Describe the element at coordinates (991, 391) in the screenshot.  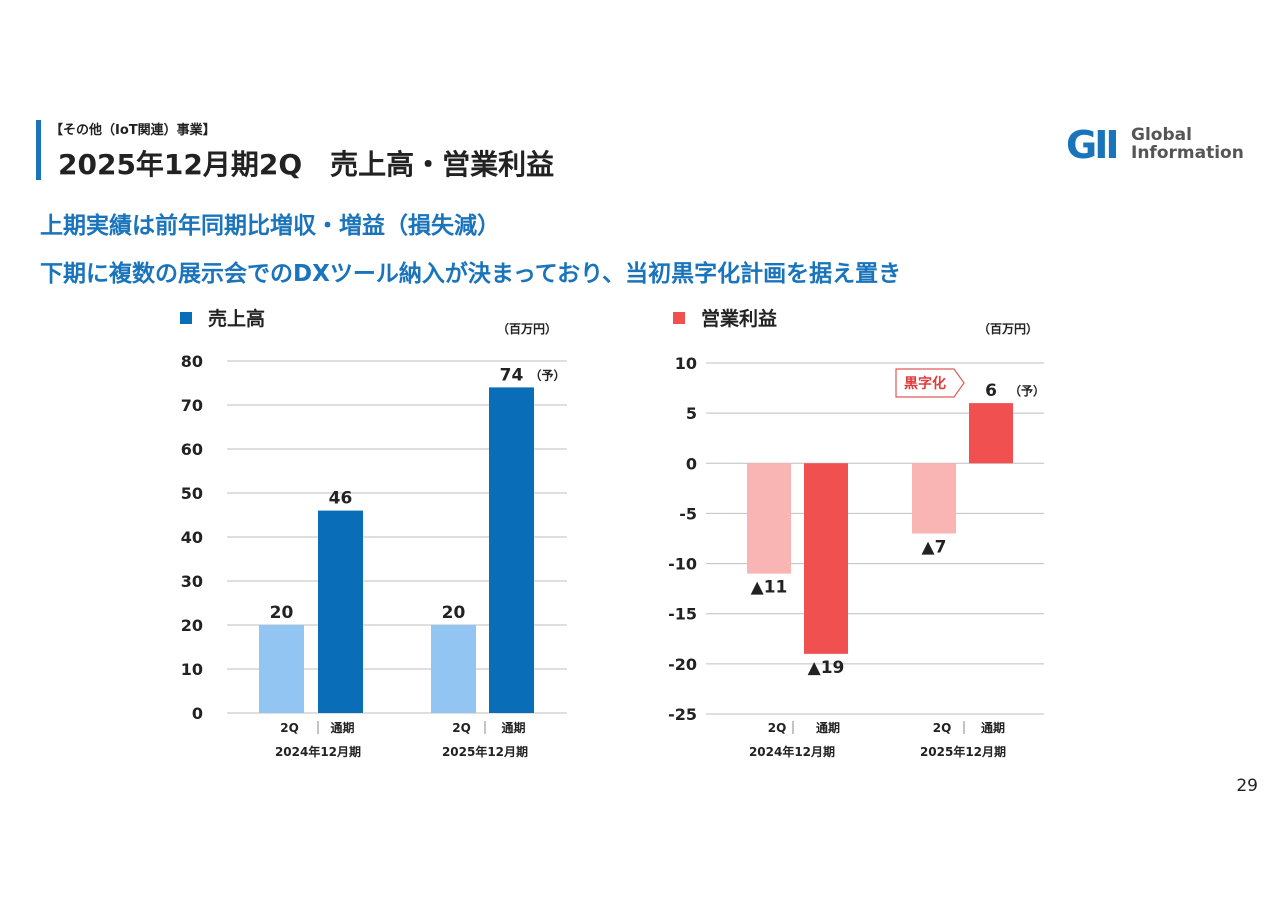
I see `profit-data-label: 6` at that location.